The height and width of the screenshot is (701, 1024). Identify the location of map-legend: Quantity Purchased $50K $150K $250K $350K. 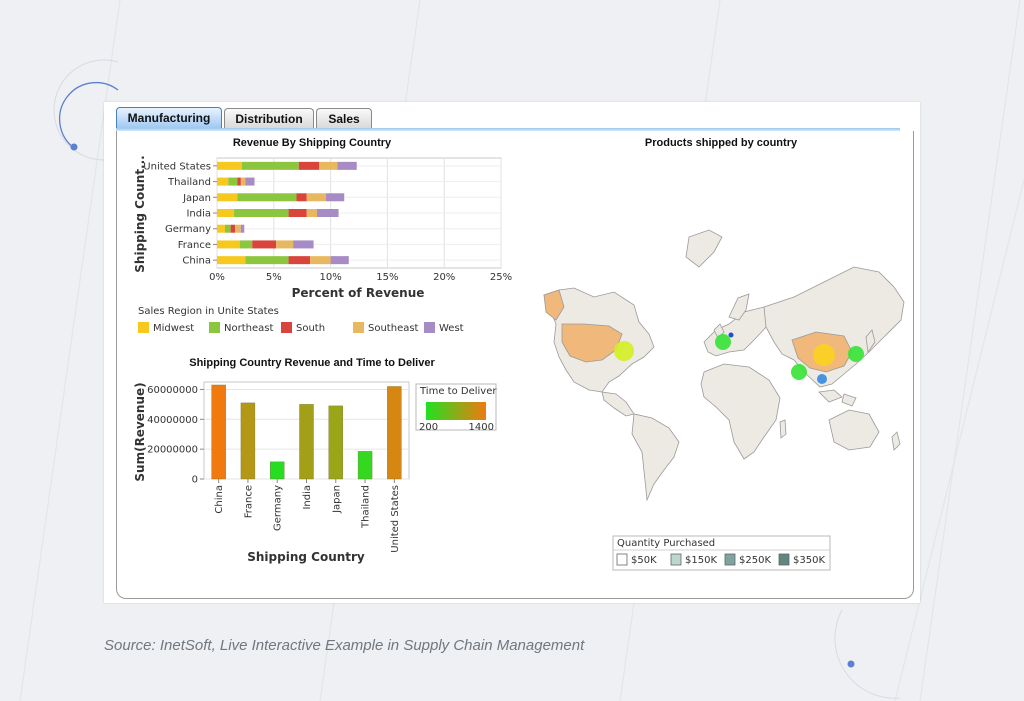
(721, 553).